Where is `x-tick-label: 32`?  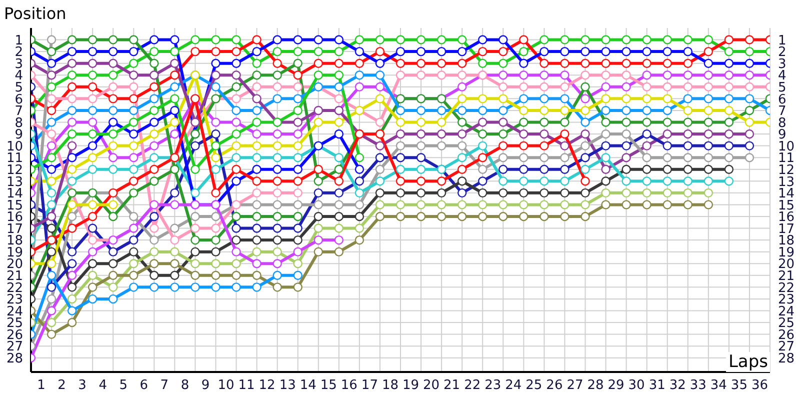
x-tick-label: 32 is located at coordinates (677, 386).